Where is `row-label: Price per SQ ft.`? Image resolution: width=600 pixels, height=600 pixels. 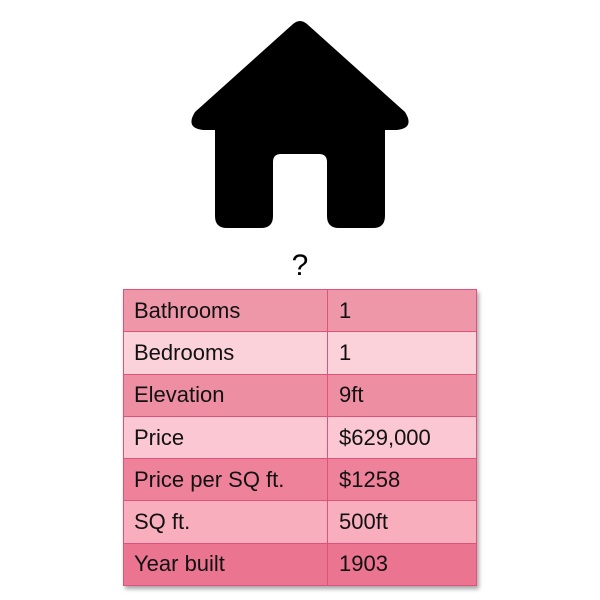 row-label: Price per SQ ft. is located at coordinates (225, 480).